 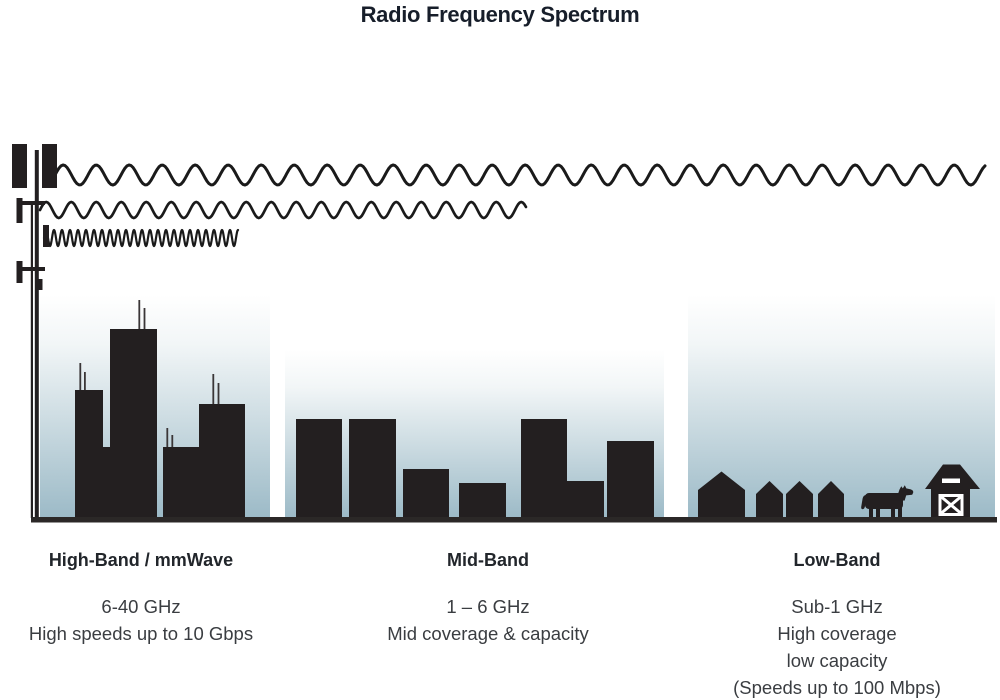 I want to click on rooftop-antennas, so click(x=149, y=374).